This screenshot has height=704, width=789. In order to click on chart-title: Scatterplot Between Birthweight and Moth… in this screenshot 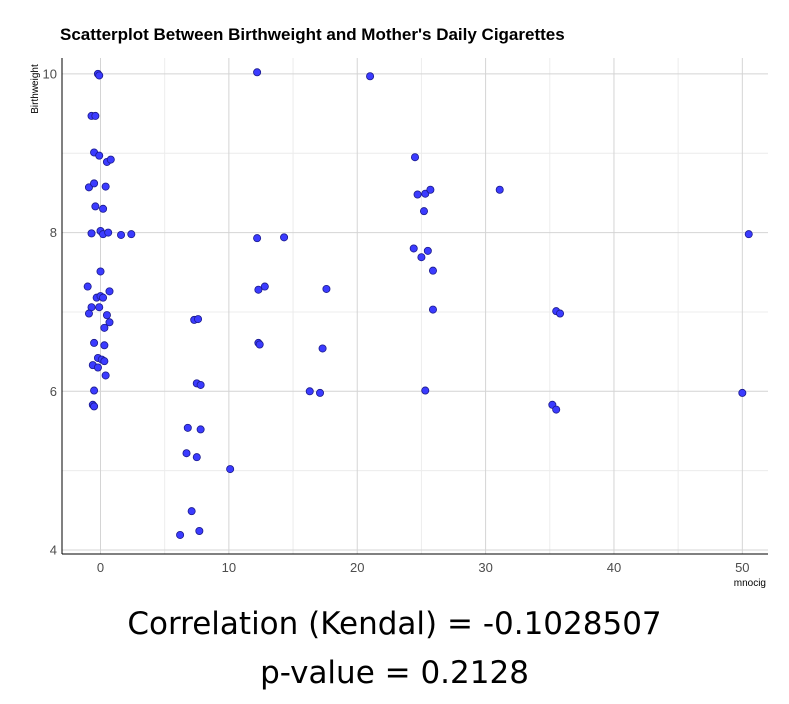, I will do `click(312, 34)`.